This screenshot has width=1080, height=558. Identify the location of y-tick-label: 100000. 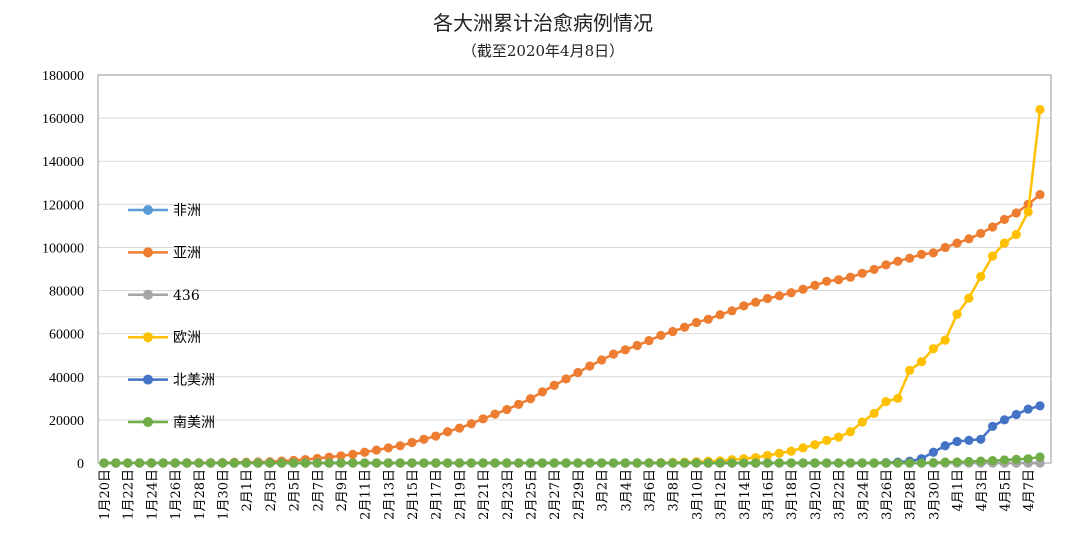
(63, 248).